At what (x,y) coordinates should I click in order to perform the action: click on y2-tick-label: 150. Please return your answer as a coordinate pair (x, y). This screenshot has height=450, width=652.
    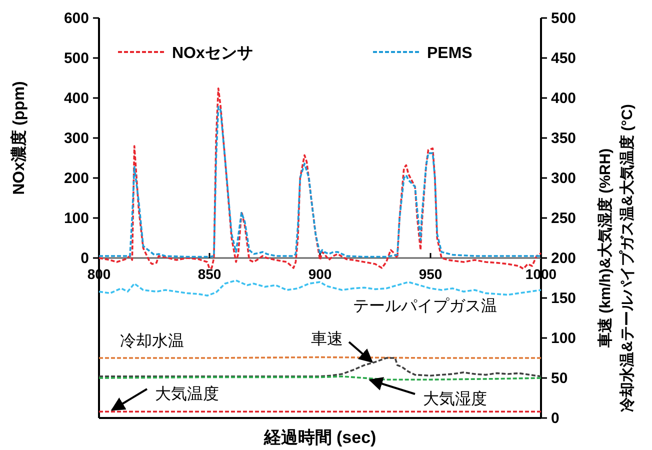
    Looking at the image, I should click on (563, 298).